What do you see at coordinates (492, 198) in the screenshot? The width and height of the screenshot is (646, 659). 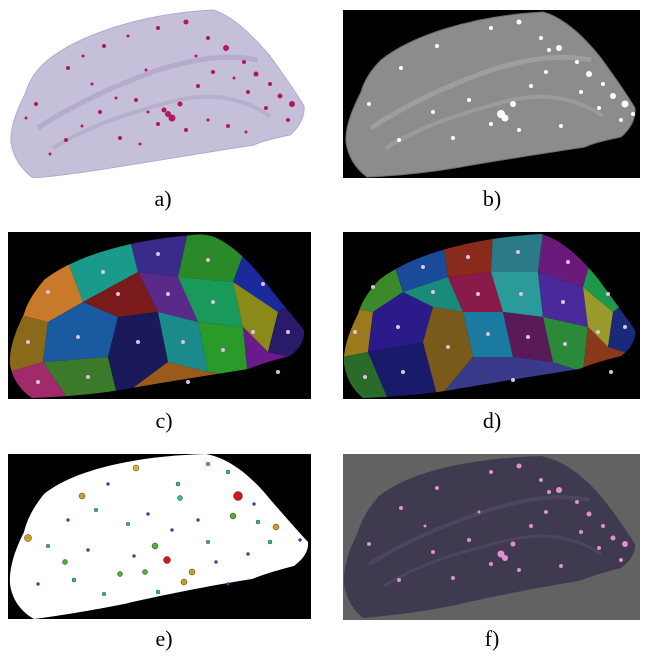 I see `caption-b: b)` at bounding box center [492, 198].